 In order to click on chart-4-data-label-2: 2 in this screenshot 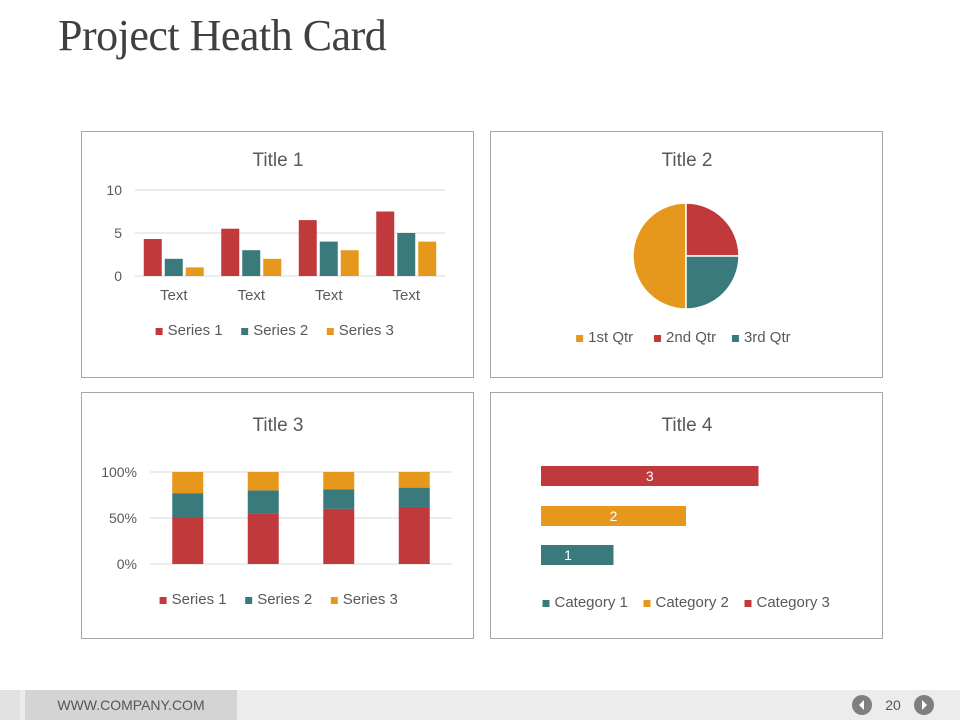, I will do `click(614, 516)`.